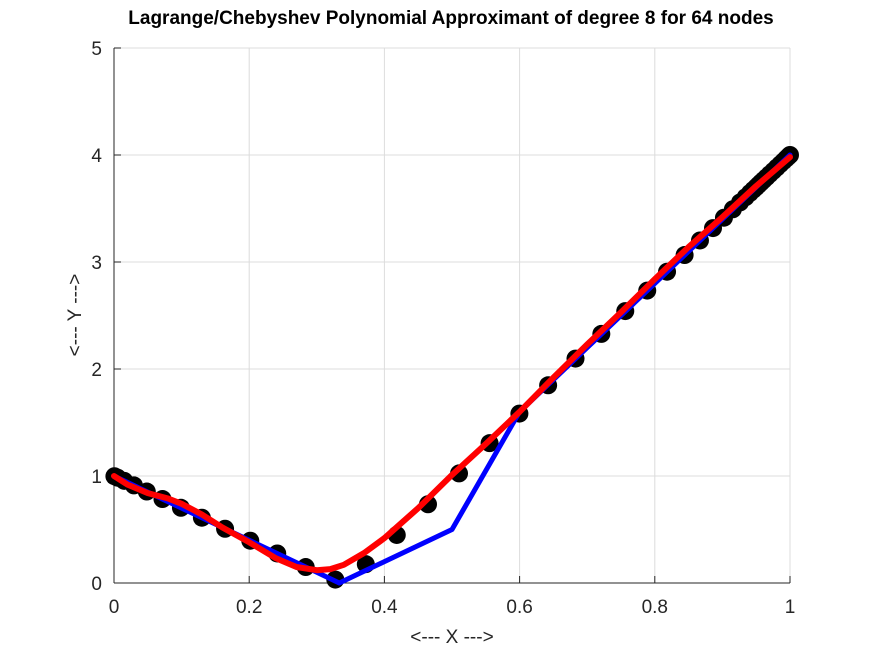 Image resolution: width=873 pixels, height=655 pixels. Describe the element at coordinates (96, 370) in the screenshot. I see `y-tick-label: 2` at that location.